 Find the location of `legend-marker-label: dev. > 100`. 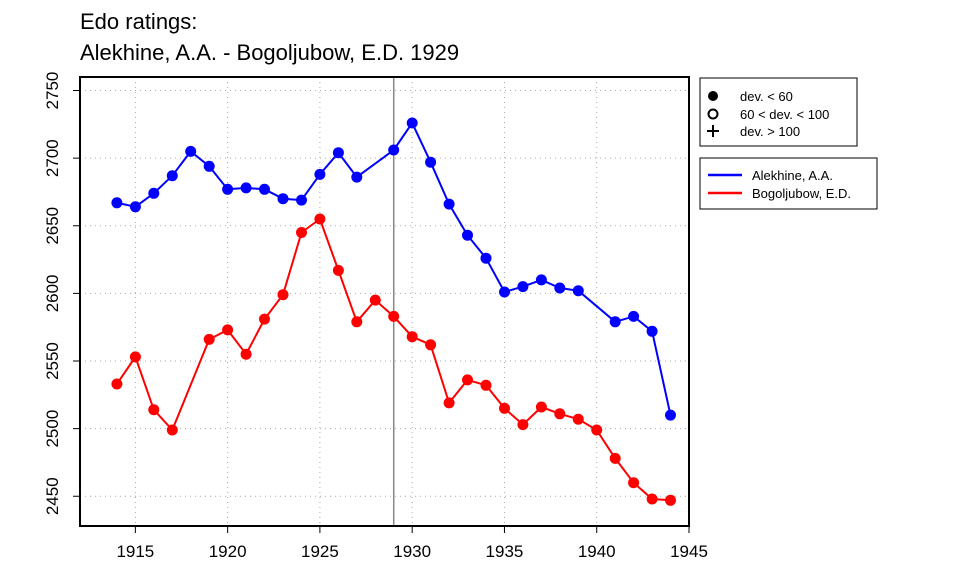

legend-marker-label: dev. > 100 is located at coordinates (770, 131).